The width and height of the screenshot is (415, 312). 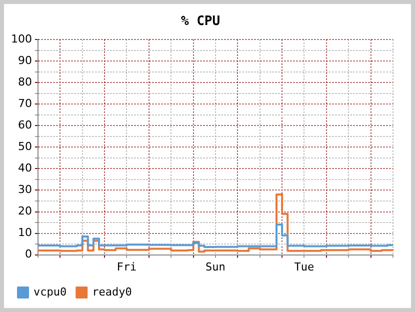 What do you see at coordinates (25, 233) in the screenshot?
I see `y-tick-label: 10` at bounding box center [25, 233].